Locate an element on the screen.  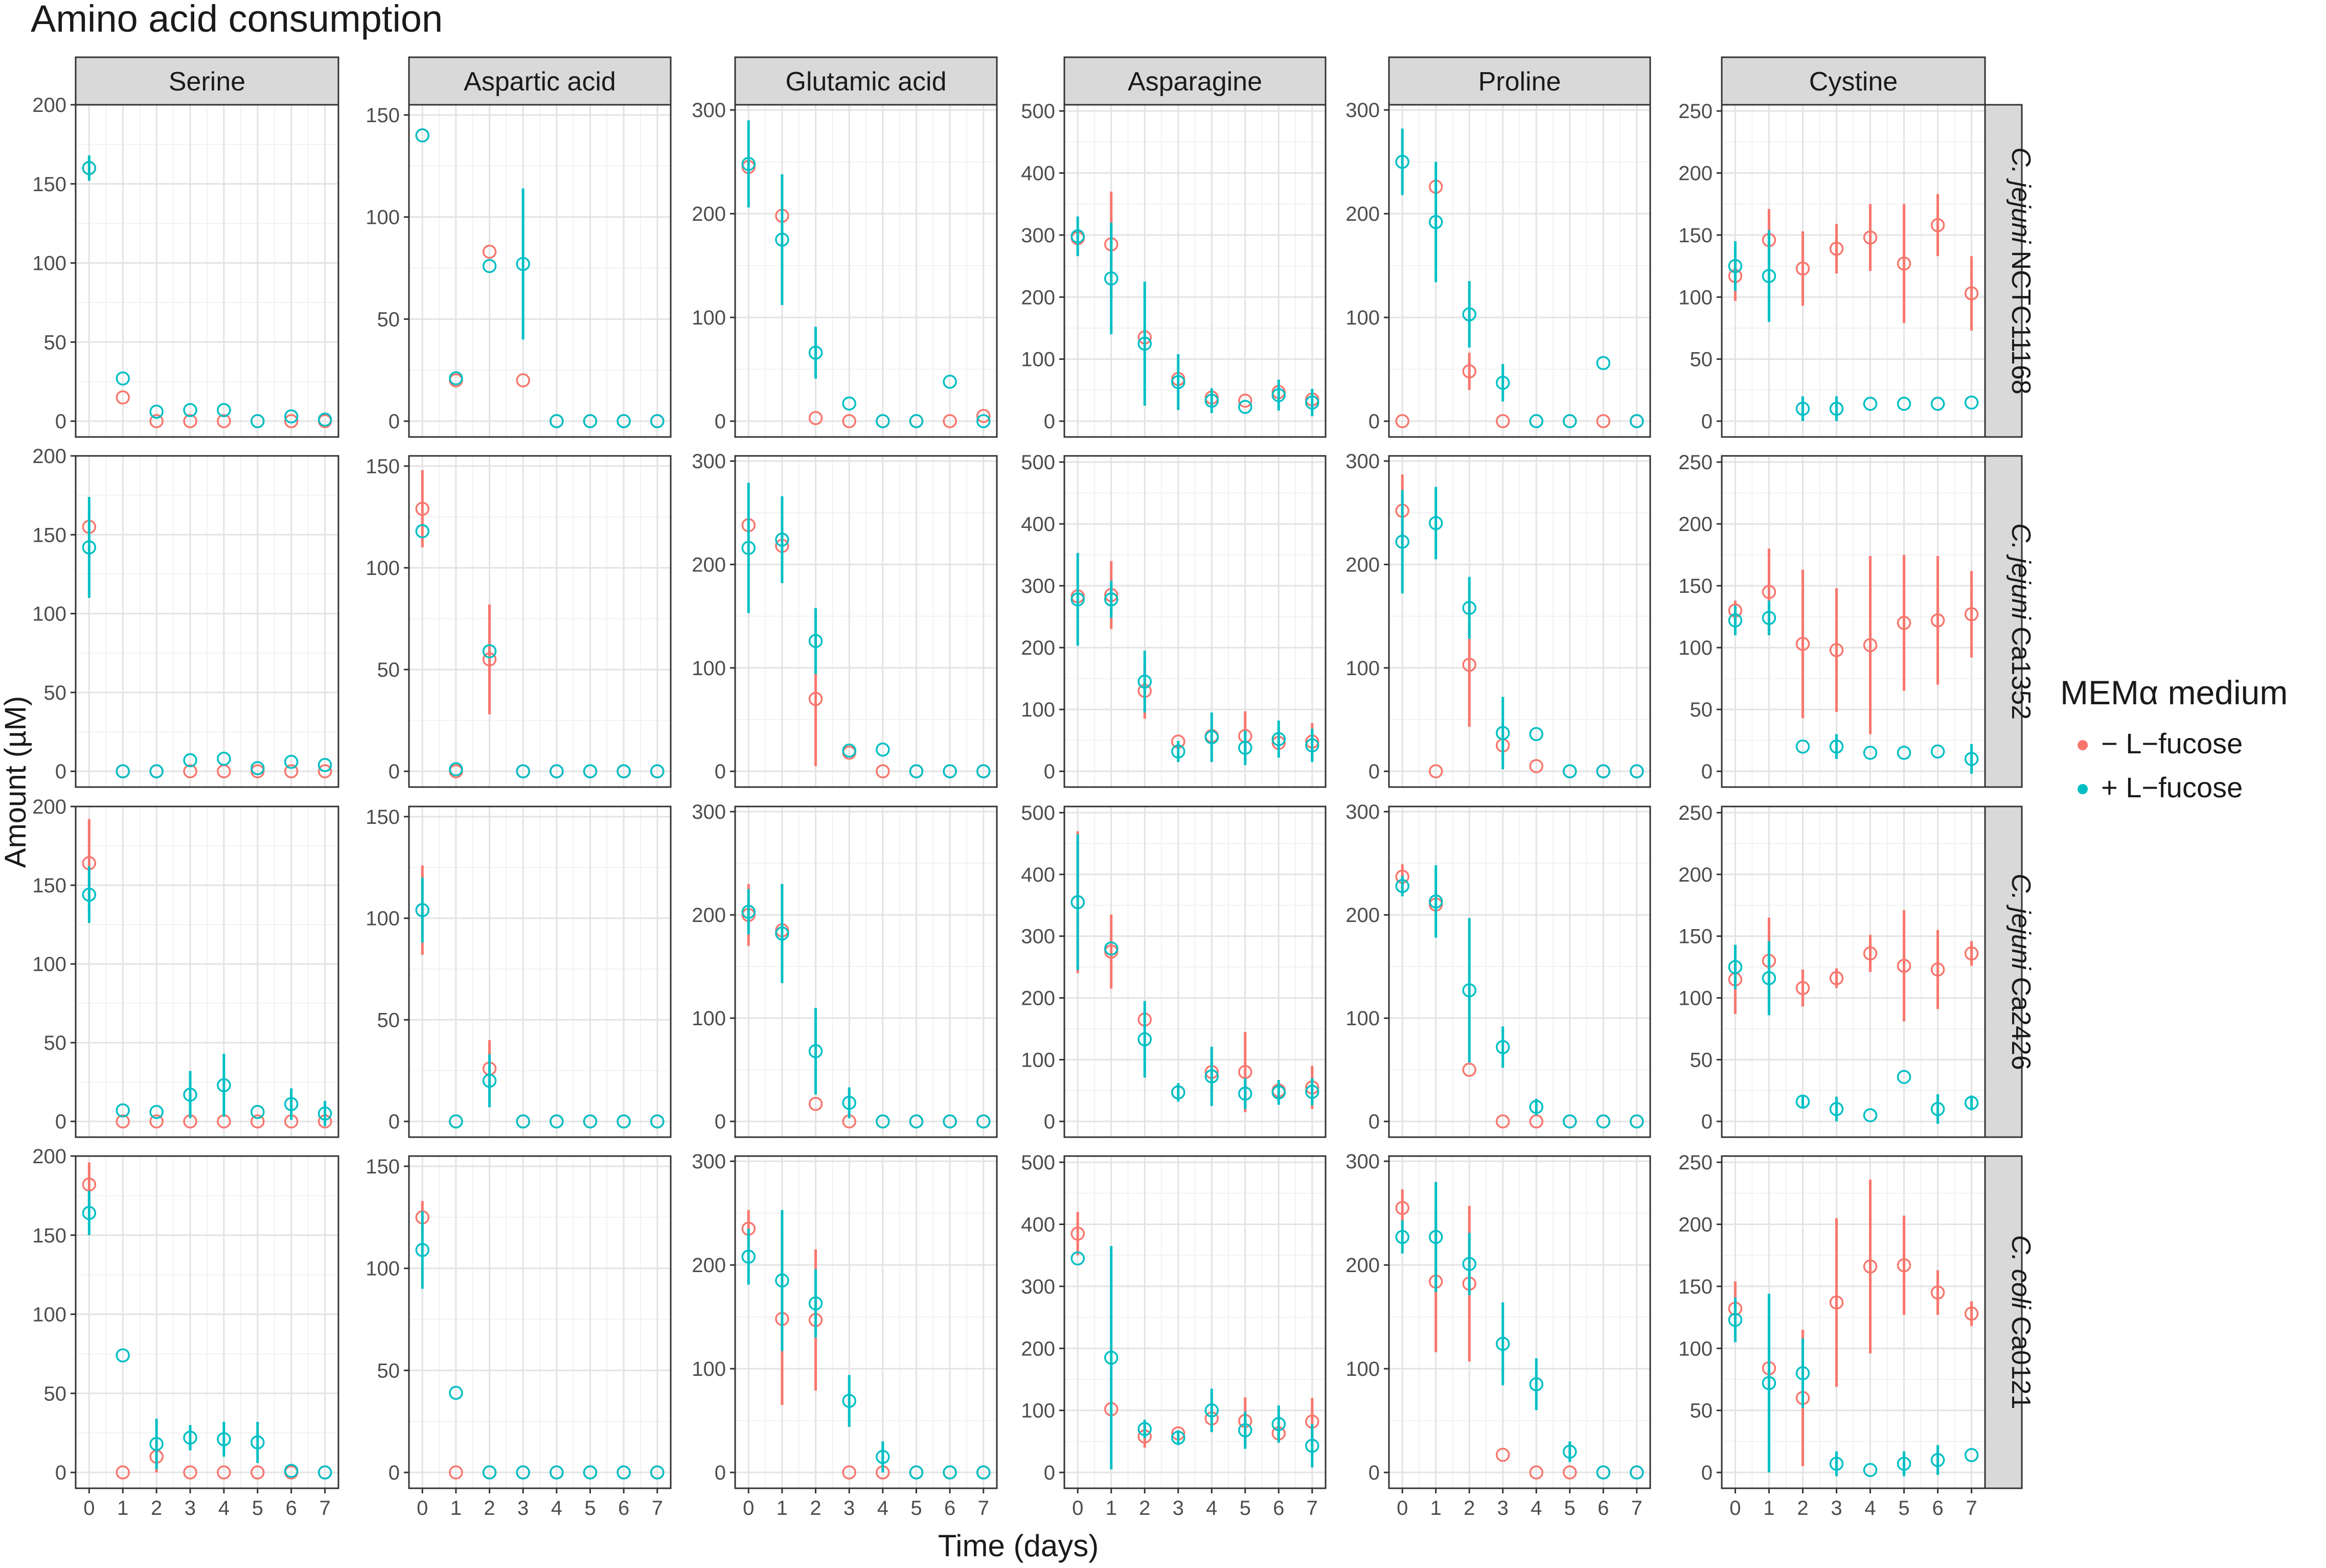
y-tick-label: 500 is located at coordinates (1038, 1163).